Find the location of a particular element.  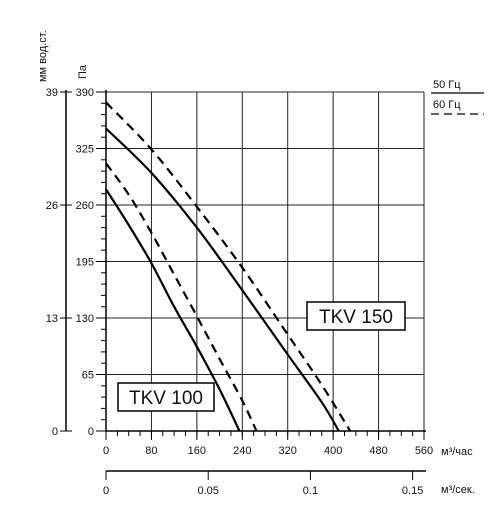

x2-tick-label: 0.15 is located at coordinates (412, 491).